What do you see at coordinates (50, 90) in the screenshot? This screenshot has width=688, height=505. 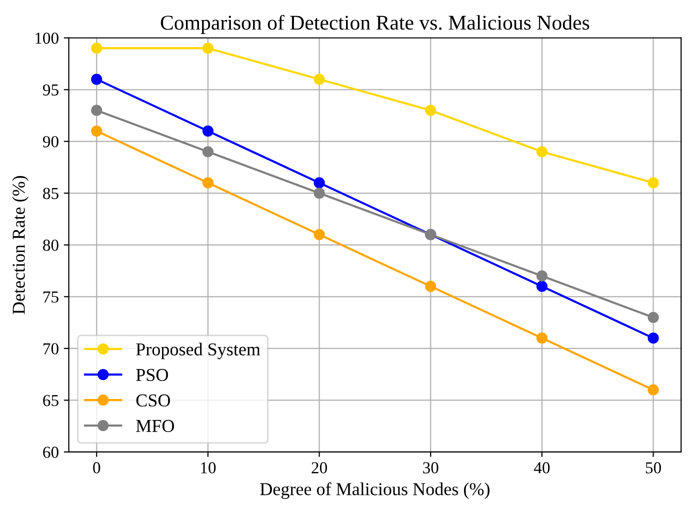 I see `y-tick-label: 95` at bounding box center [50, 90].